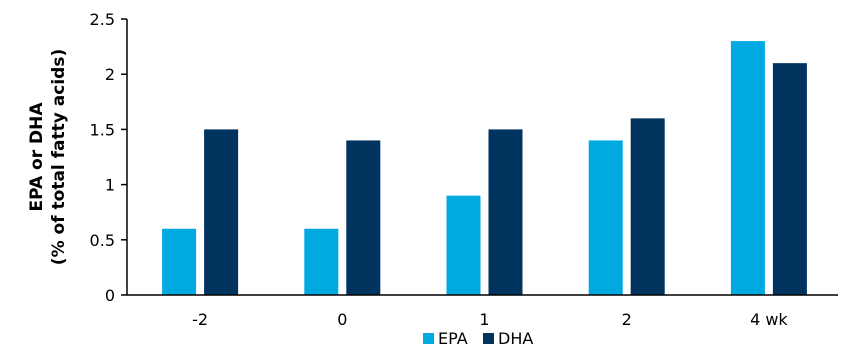 Image resolution: width=849 pixels, height=362 pixels. I want to click on y-axis-ticks: 0 0.5 1 1.5 2 2.5, so click(108, 157).